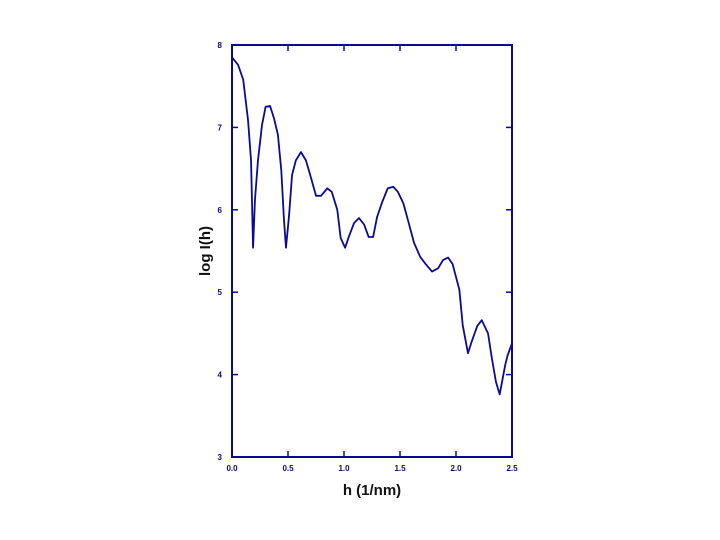 This screenshot has width=720, height=540. What do you see at coordinates (232, 468) in the screenshot?
I see `x-tick-label: 0.0` at bounding box center [232, 468].